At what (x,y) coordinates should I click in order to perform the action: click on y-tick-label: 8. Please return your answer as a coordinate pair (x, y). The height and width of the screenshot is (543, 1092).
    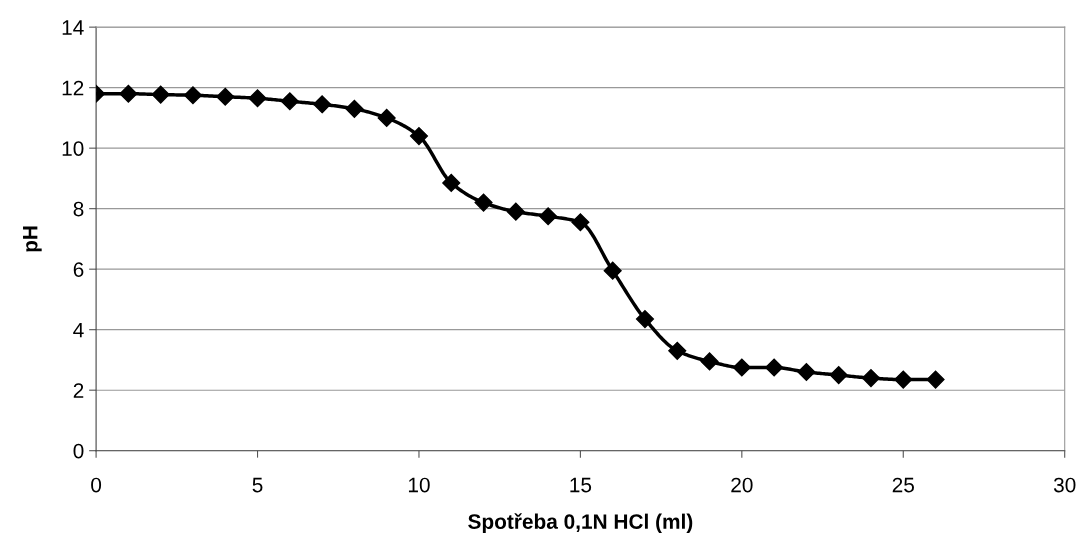
    Looking at the image, I should click on (78, 209).